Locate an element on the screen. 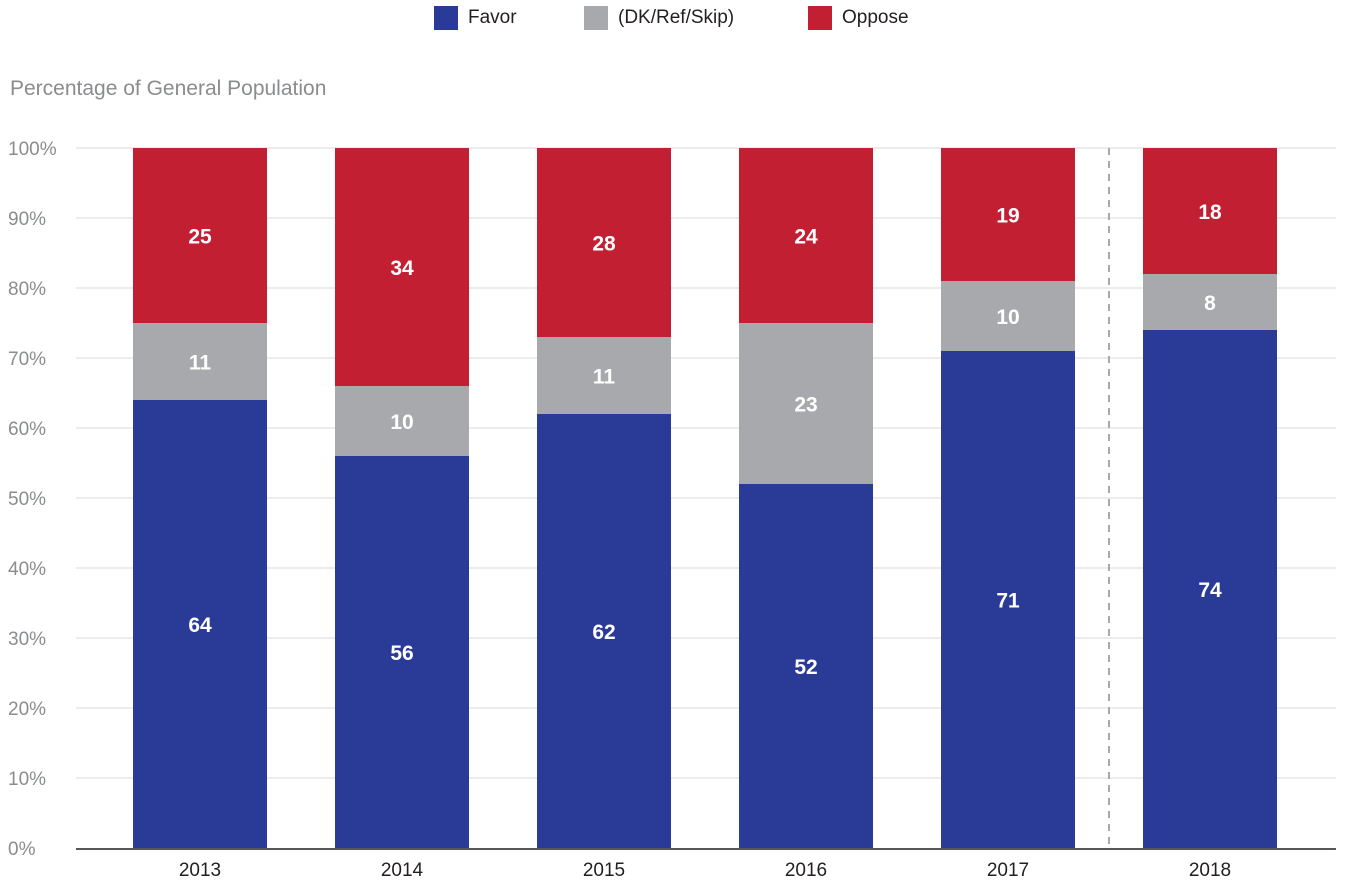 The height and width of the screenshot is (884, 1347). data-label: 28 is located at coordinates (604, 244).